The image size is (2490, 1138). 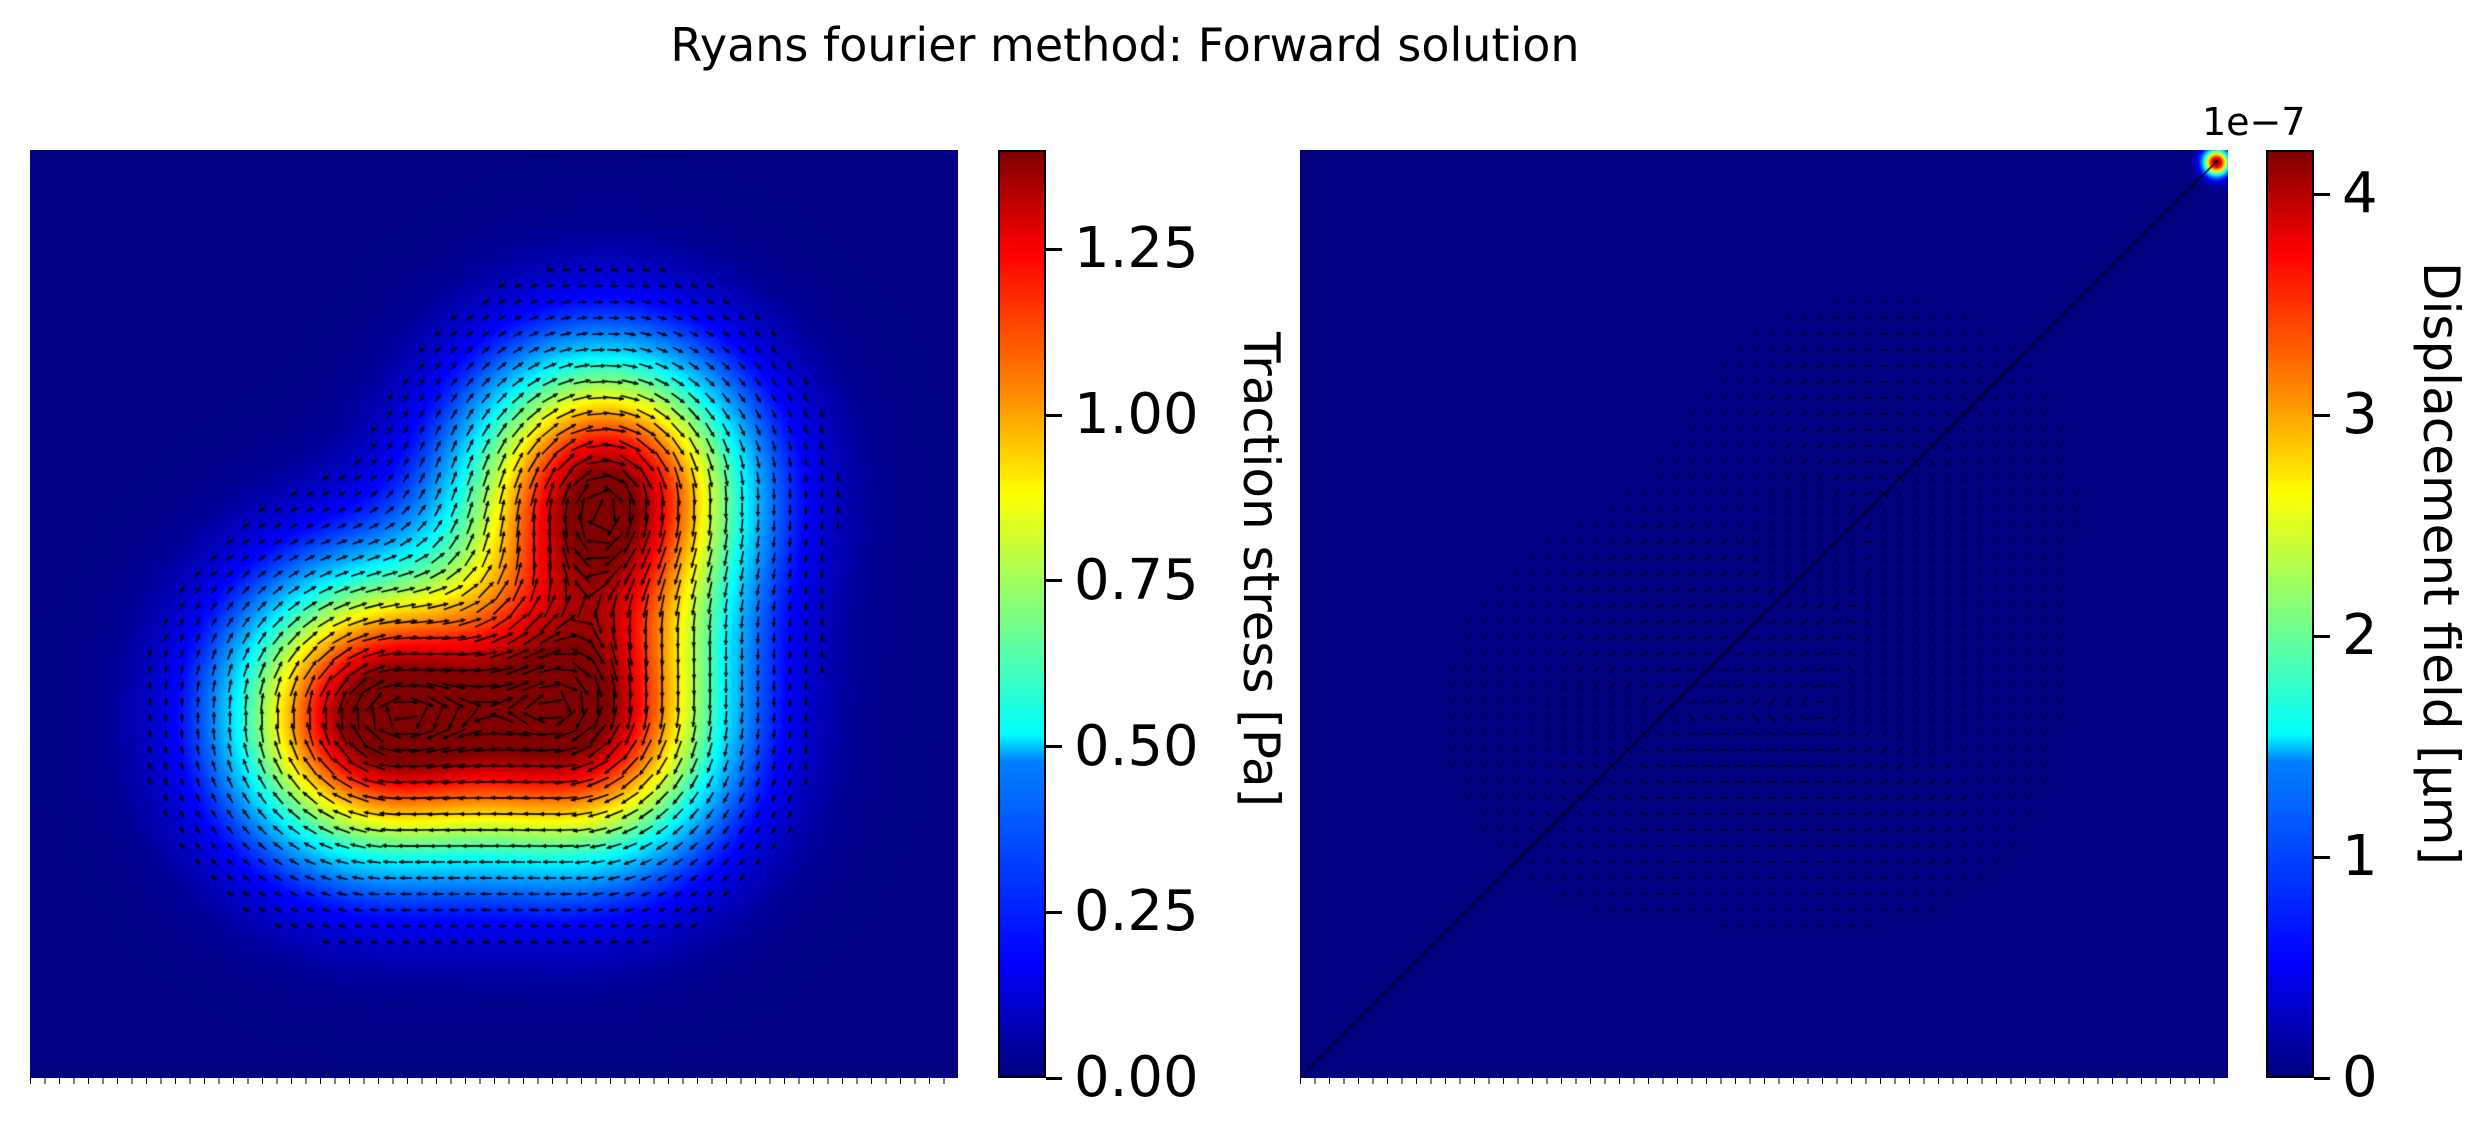 I want to click on colorbar-tick-label: 2, so click(x=2360, y=636).